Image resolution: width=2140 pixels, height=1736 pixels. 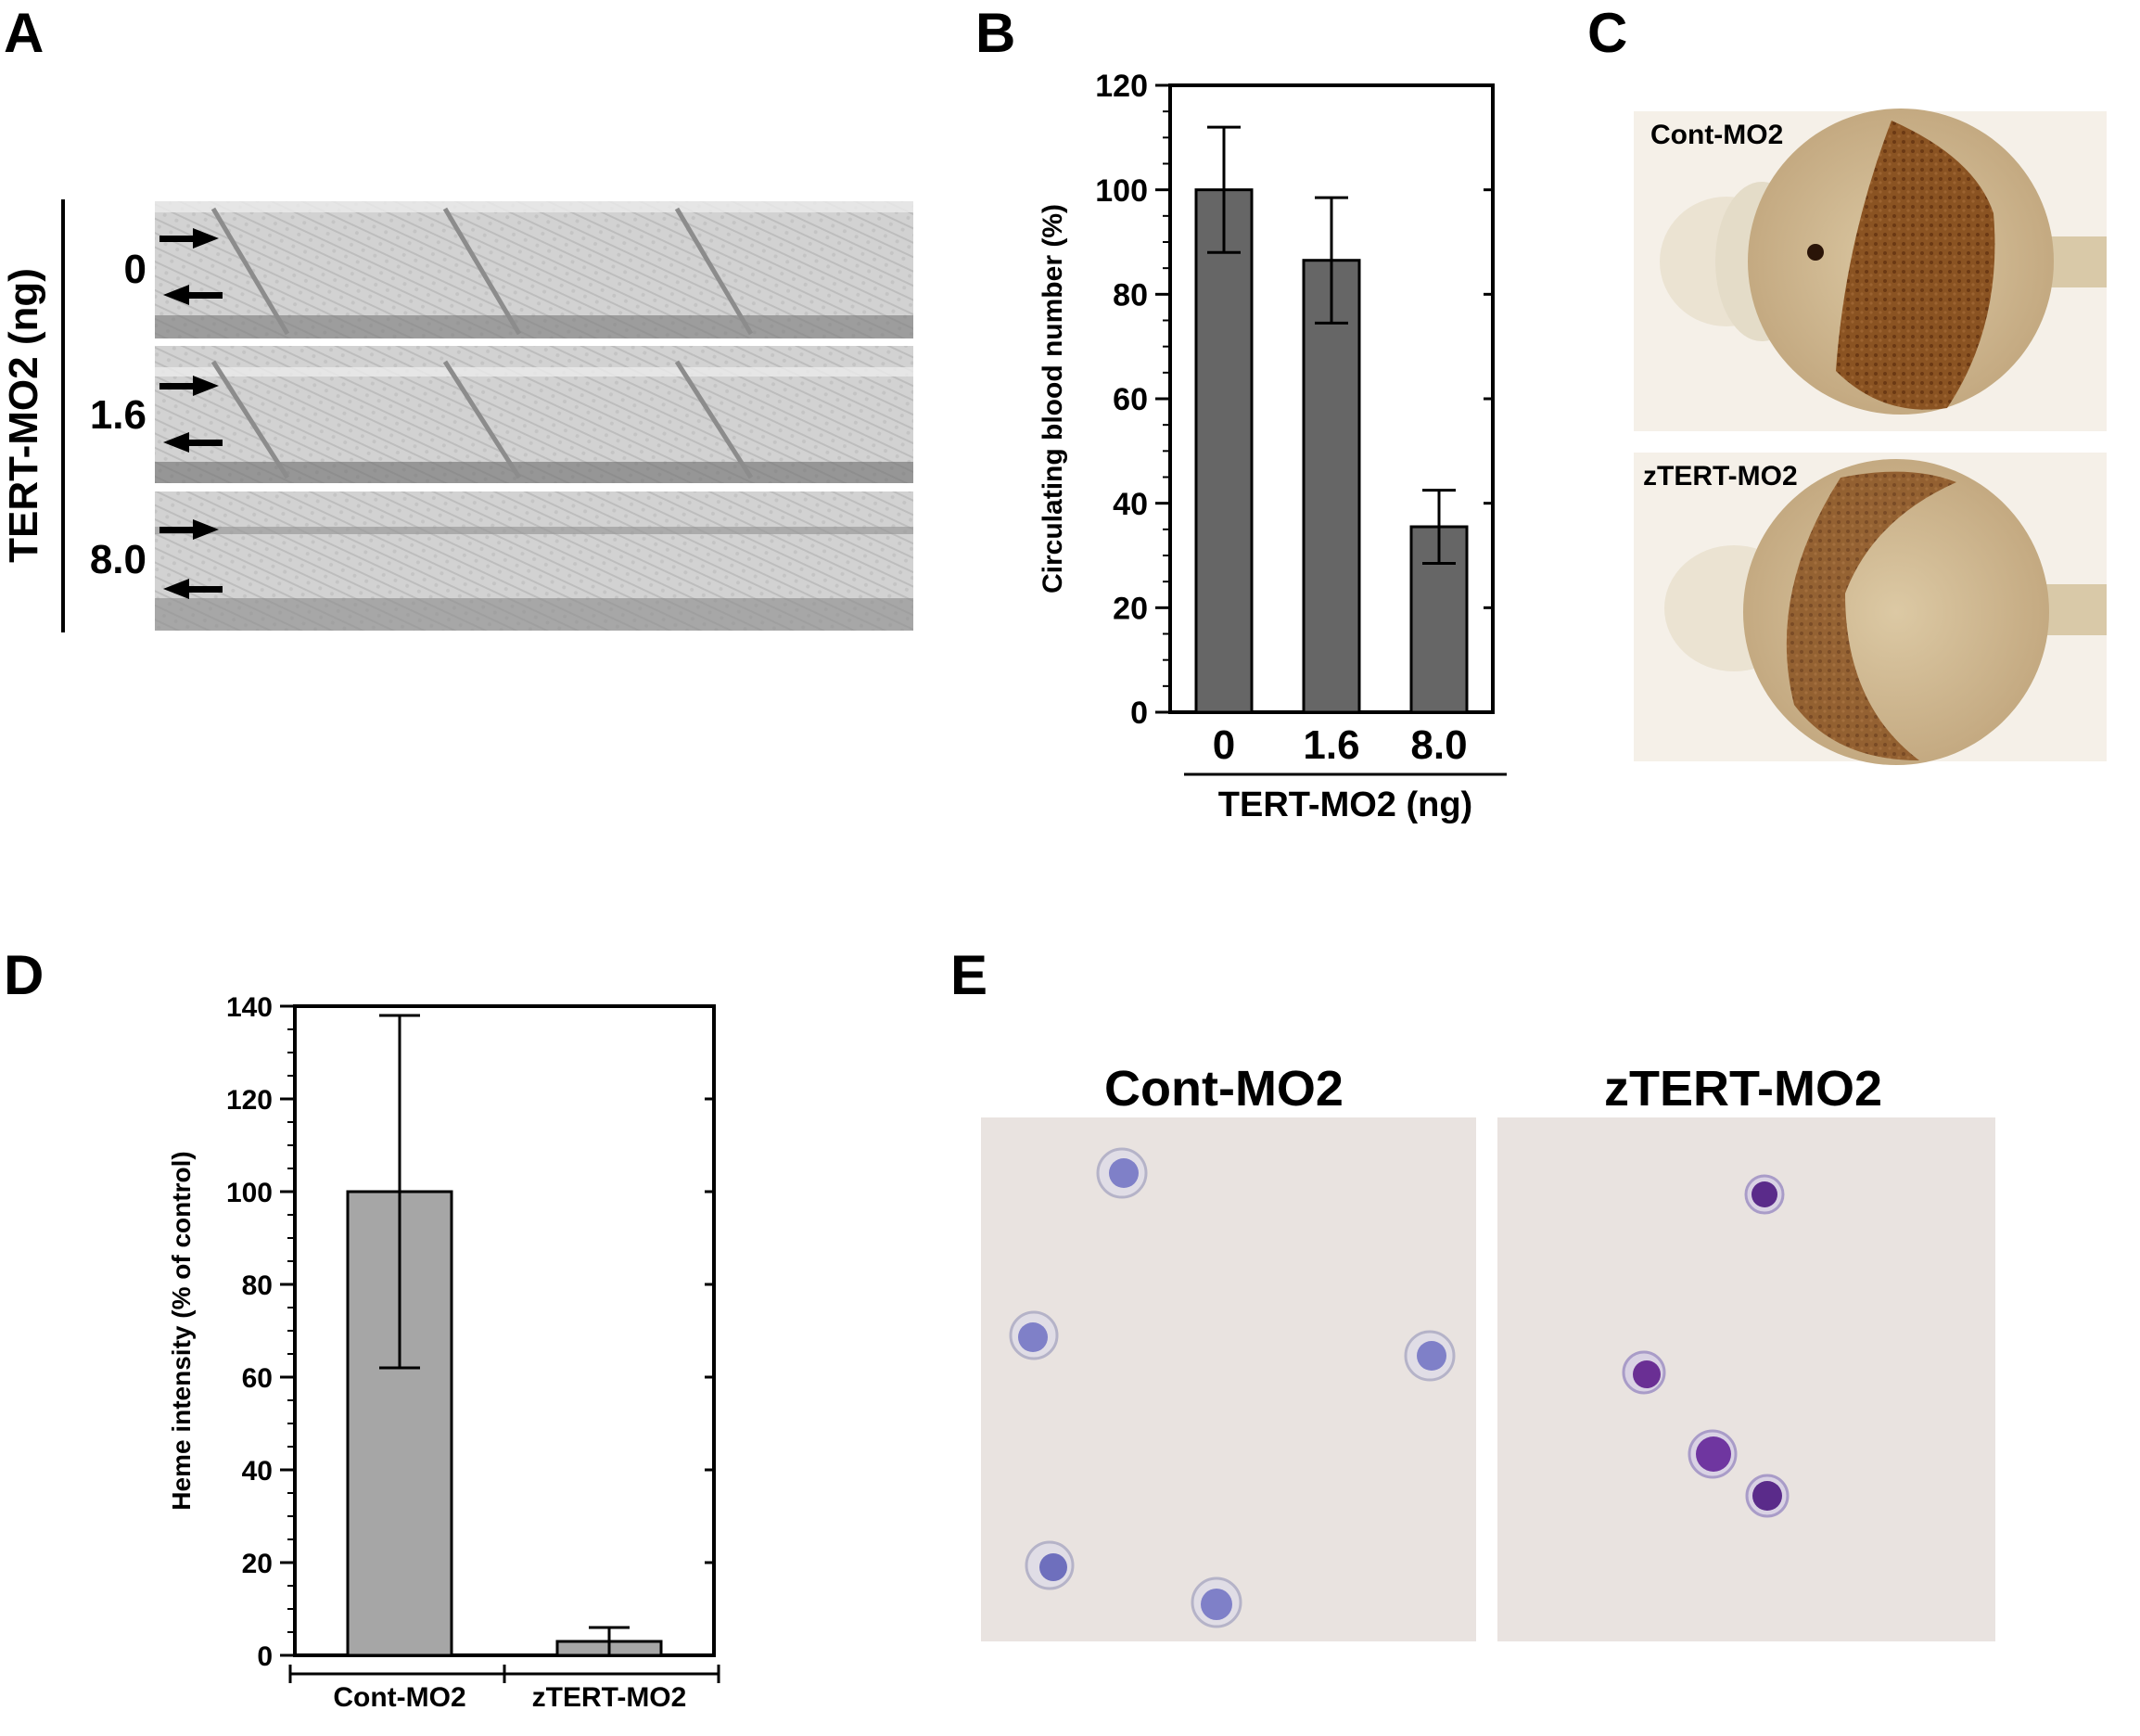 I want to click on chartb-xlabel: TERT-MO2 (ng), so click(x=1345, y=805).